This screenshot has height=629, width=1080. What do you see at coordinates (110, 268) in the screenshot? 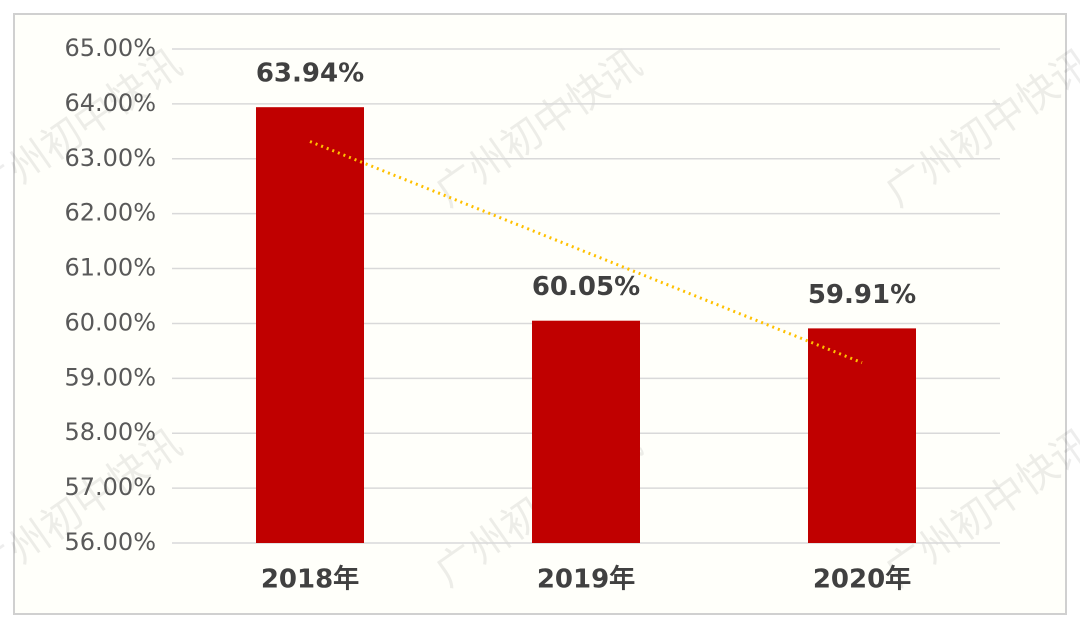
I see `y-tick-label: 61.00%` at bounding box center [110, 268].